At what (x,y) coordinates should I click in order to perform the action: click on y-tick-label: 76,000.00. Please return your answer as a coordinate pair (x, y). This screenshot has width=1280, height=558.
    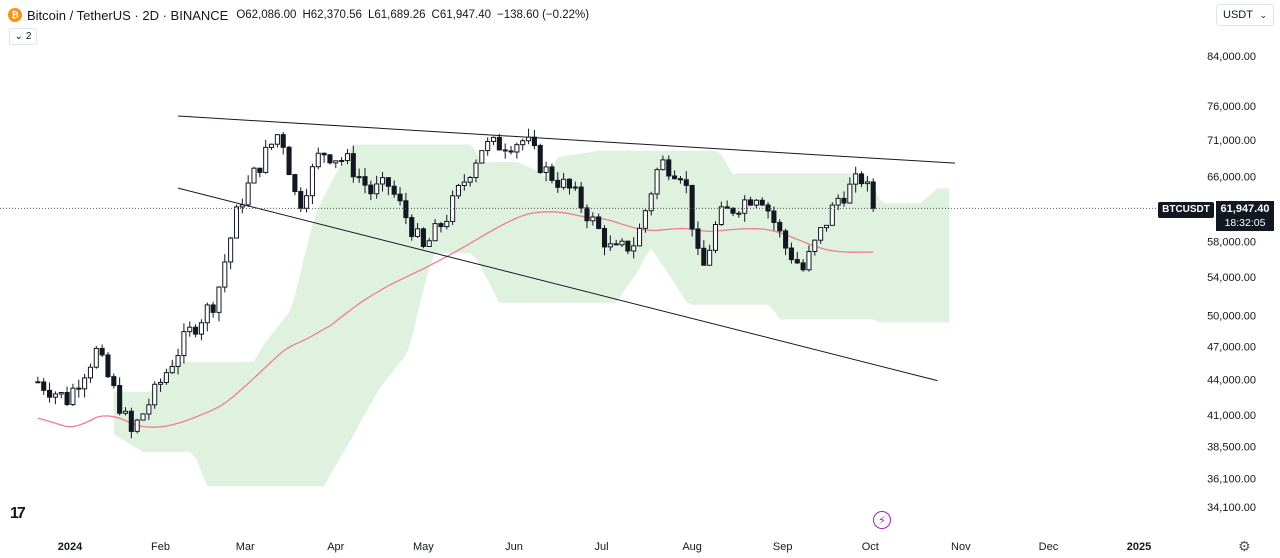
    Looking at the image, I should click on (1231, 107).